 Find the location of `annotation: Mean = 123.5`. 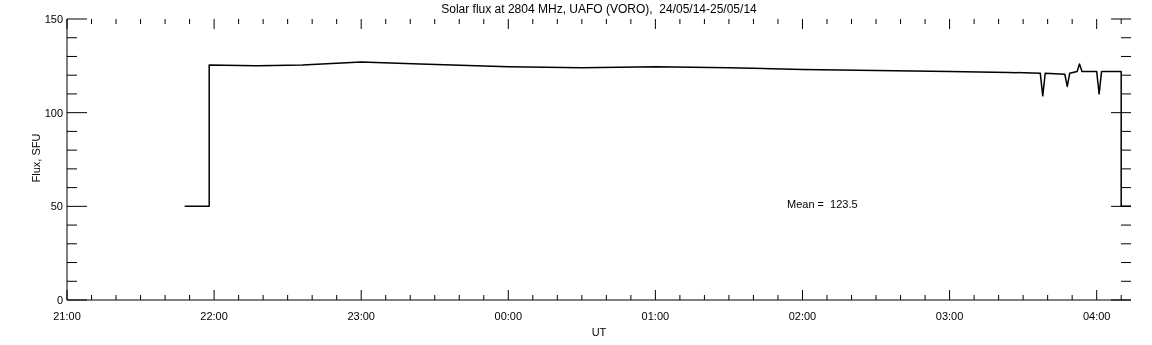

annotation: Mean = 123.5 is located at coordinates (822, 204).